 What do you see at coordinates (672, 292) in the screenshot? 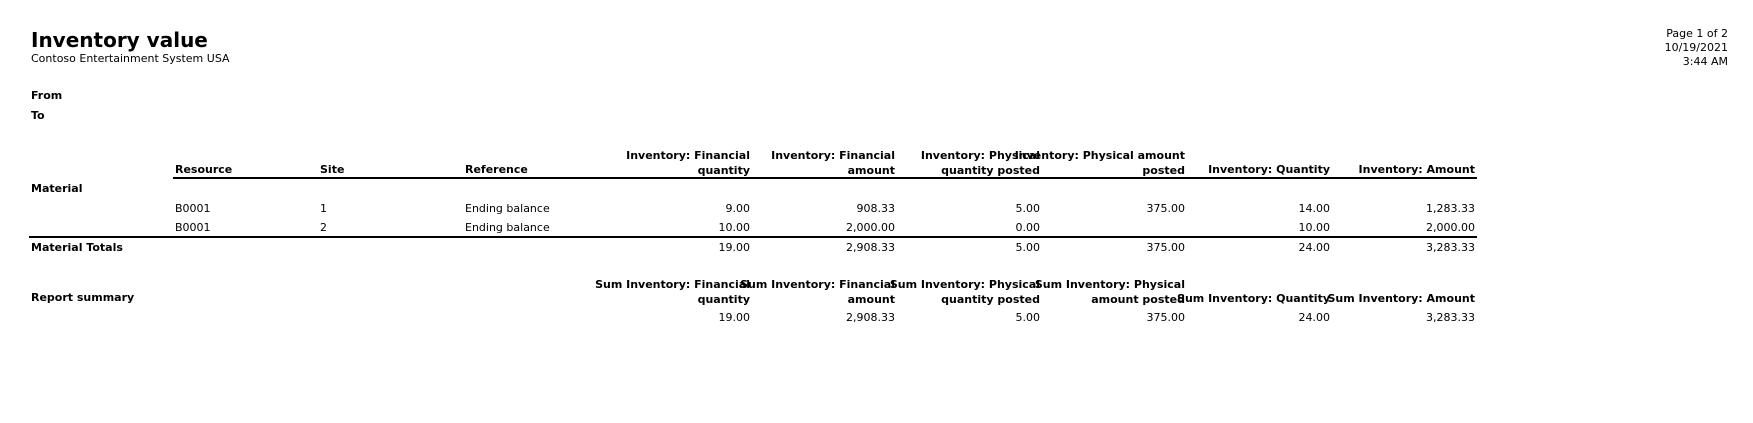
I see `summary-header-financial-quantity: Sum Inventory: Financial quantity` at bounding box center [672, 292].